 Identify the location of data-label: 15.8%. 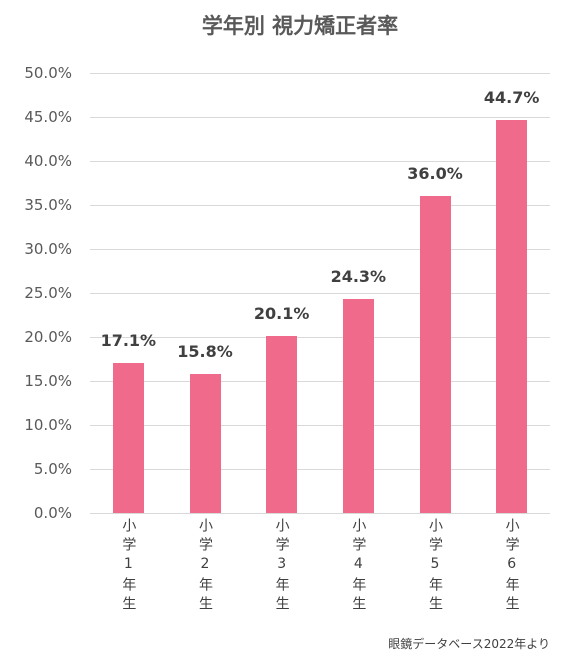
(205, 351).